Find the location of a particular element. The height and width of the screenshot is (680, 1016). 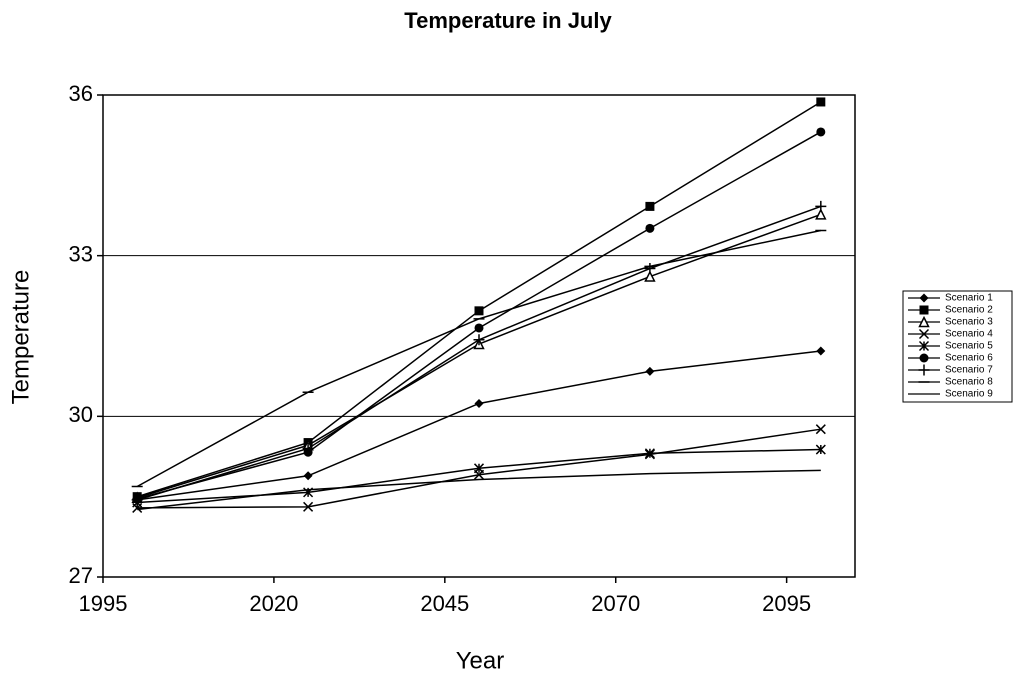

legend-label: Scenario 5 is located at coordinates (969, 346).